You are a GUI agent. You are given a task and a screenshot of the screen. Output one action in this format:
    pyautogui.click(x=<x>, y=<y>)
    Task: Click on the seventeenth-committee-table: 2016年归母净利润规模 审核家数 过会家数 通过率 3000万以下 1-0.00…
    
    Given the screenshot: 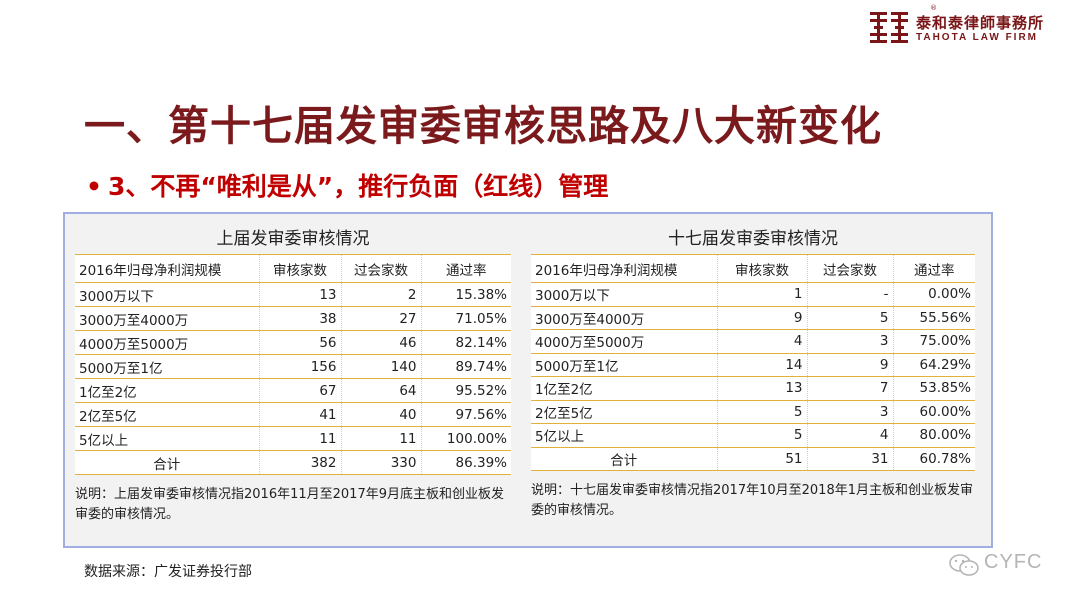 What is the action you would take?
    pyautogui.click(x=753, y=362)
    